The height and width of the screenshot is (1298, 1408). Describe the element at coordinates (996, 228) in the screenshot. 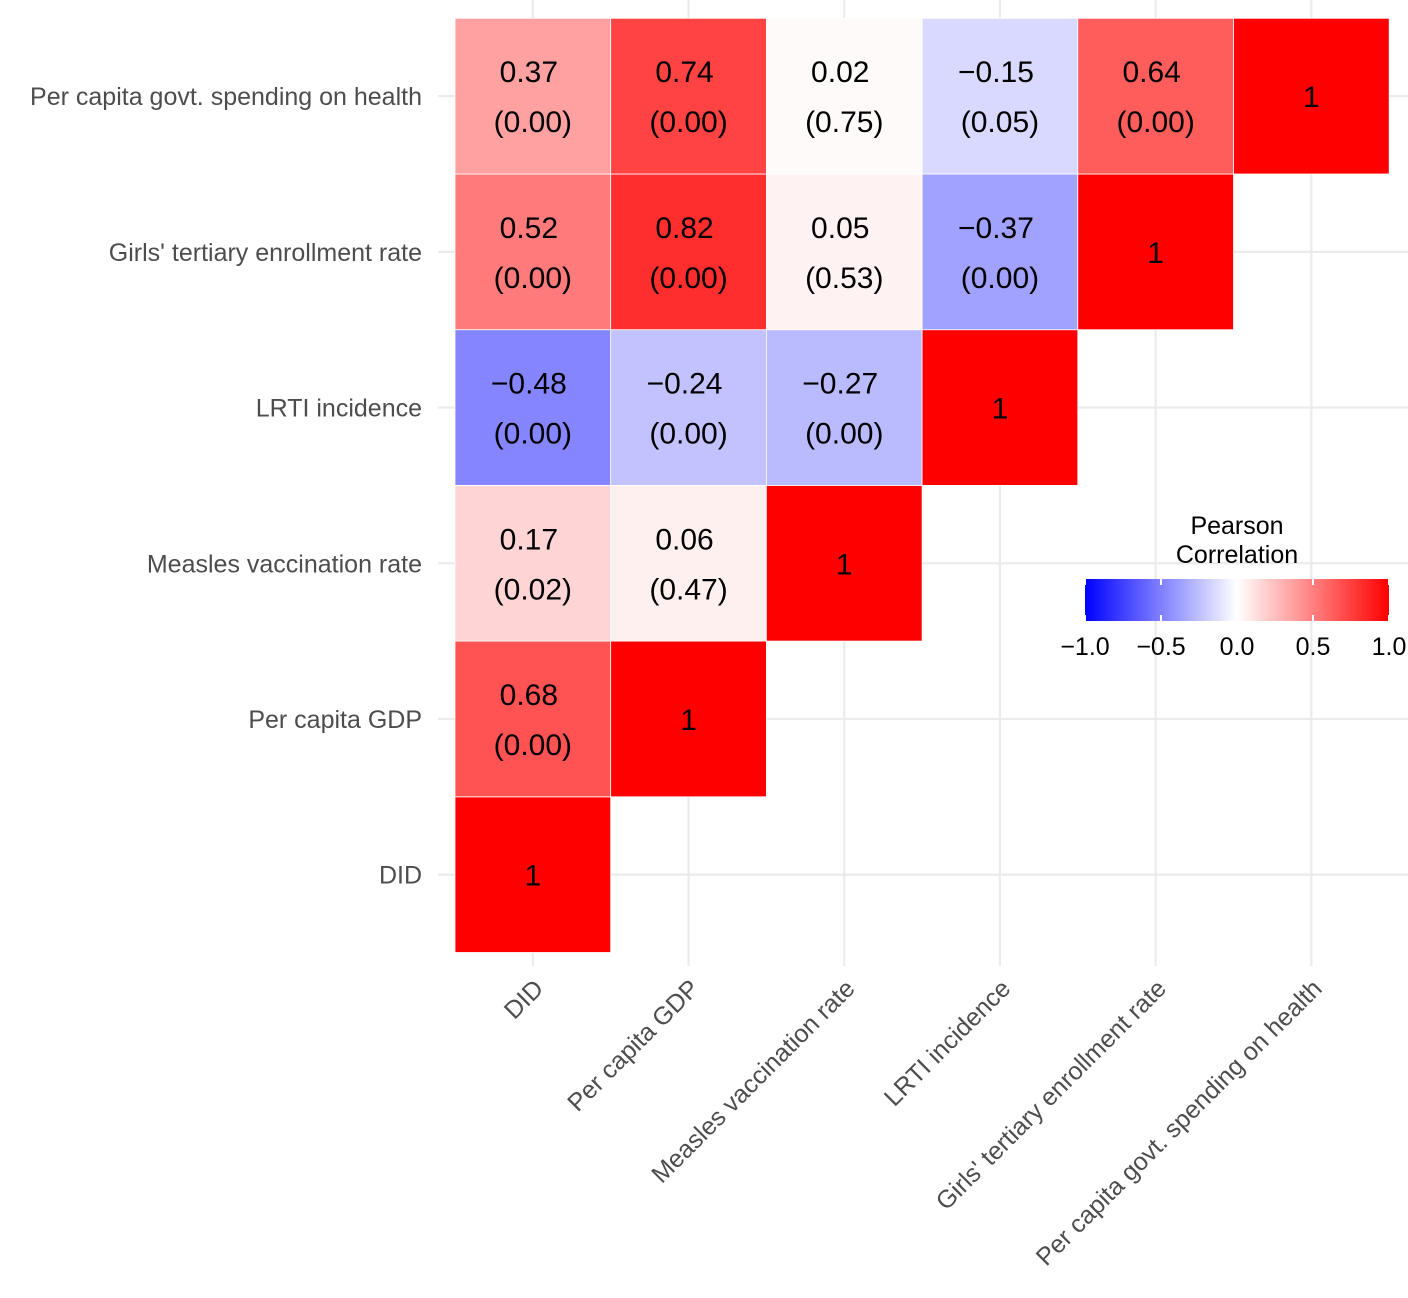

I see `cell-value-girls-tertiary-enrollment-rate--lrti-incidence: −0.37` at that location.